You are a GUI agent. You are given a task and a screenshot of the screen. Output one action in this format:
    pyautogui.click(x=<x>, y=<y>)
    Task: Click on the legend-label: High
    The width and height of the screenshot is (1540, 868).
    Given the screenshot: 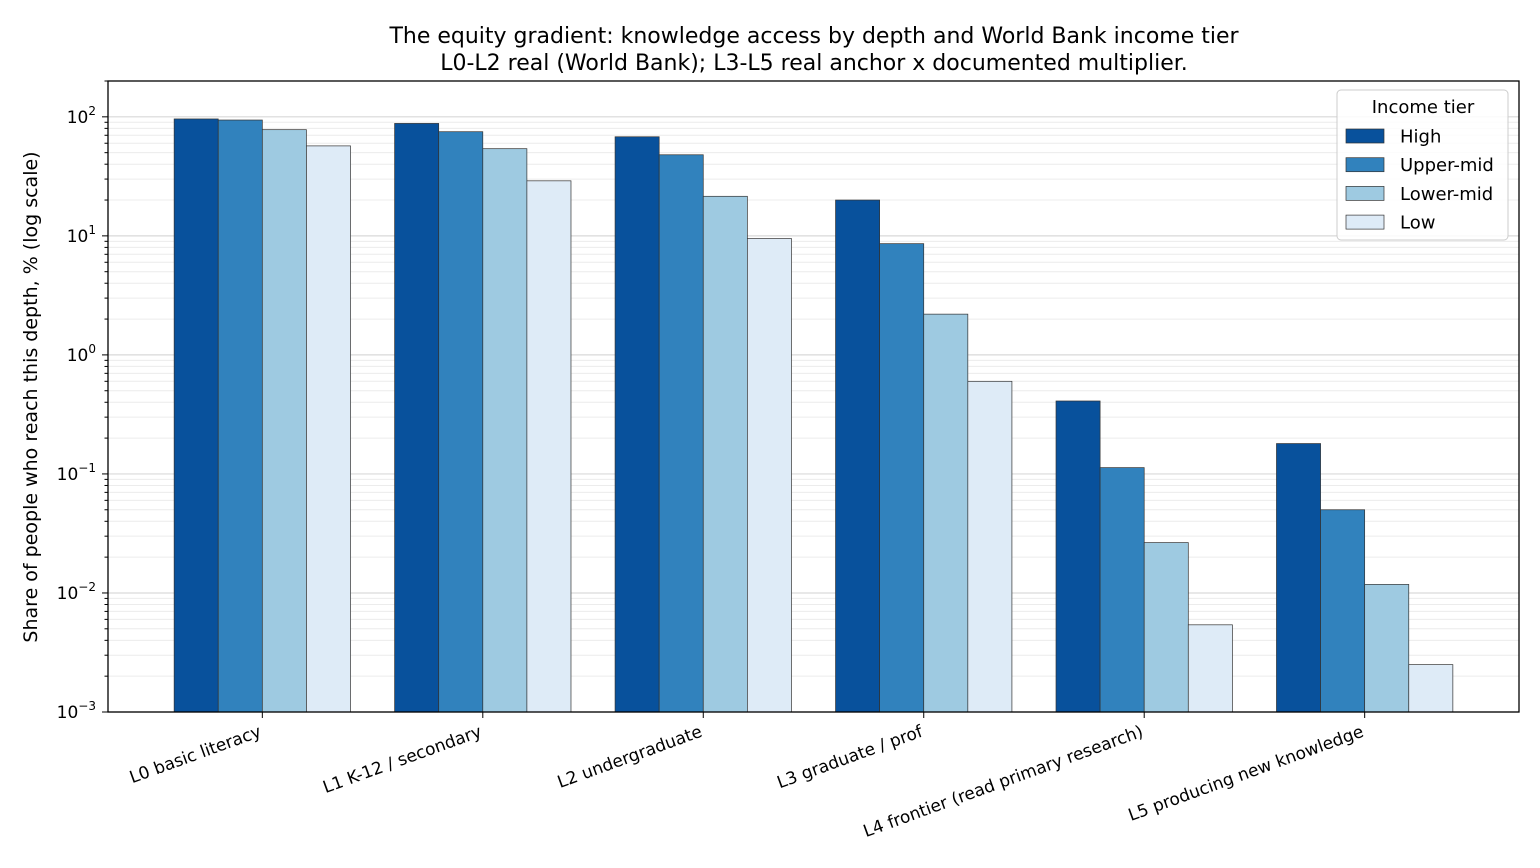 What is the action you would take?
    pyautogui.click(x=1420, y=137)
    